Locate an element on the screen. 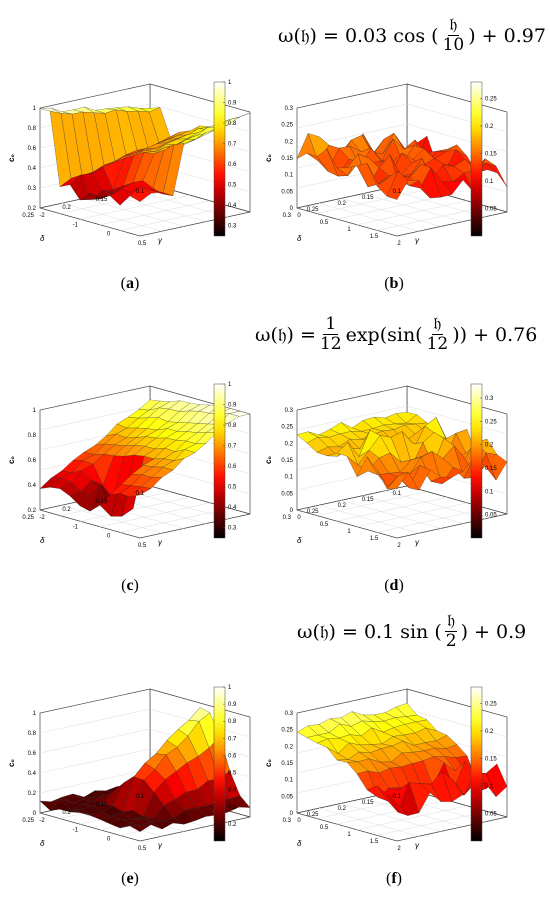 This screenshot has height=907, width=550. formula-2-fraction-1: 1 12 is located at coordinates (331, 334).